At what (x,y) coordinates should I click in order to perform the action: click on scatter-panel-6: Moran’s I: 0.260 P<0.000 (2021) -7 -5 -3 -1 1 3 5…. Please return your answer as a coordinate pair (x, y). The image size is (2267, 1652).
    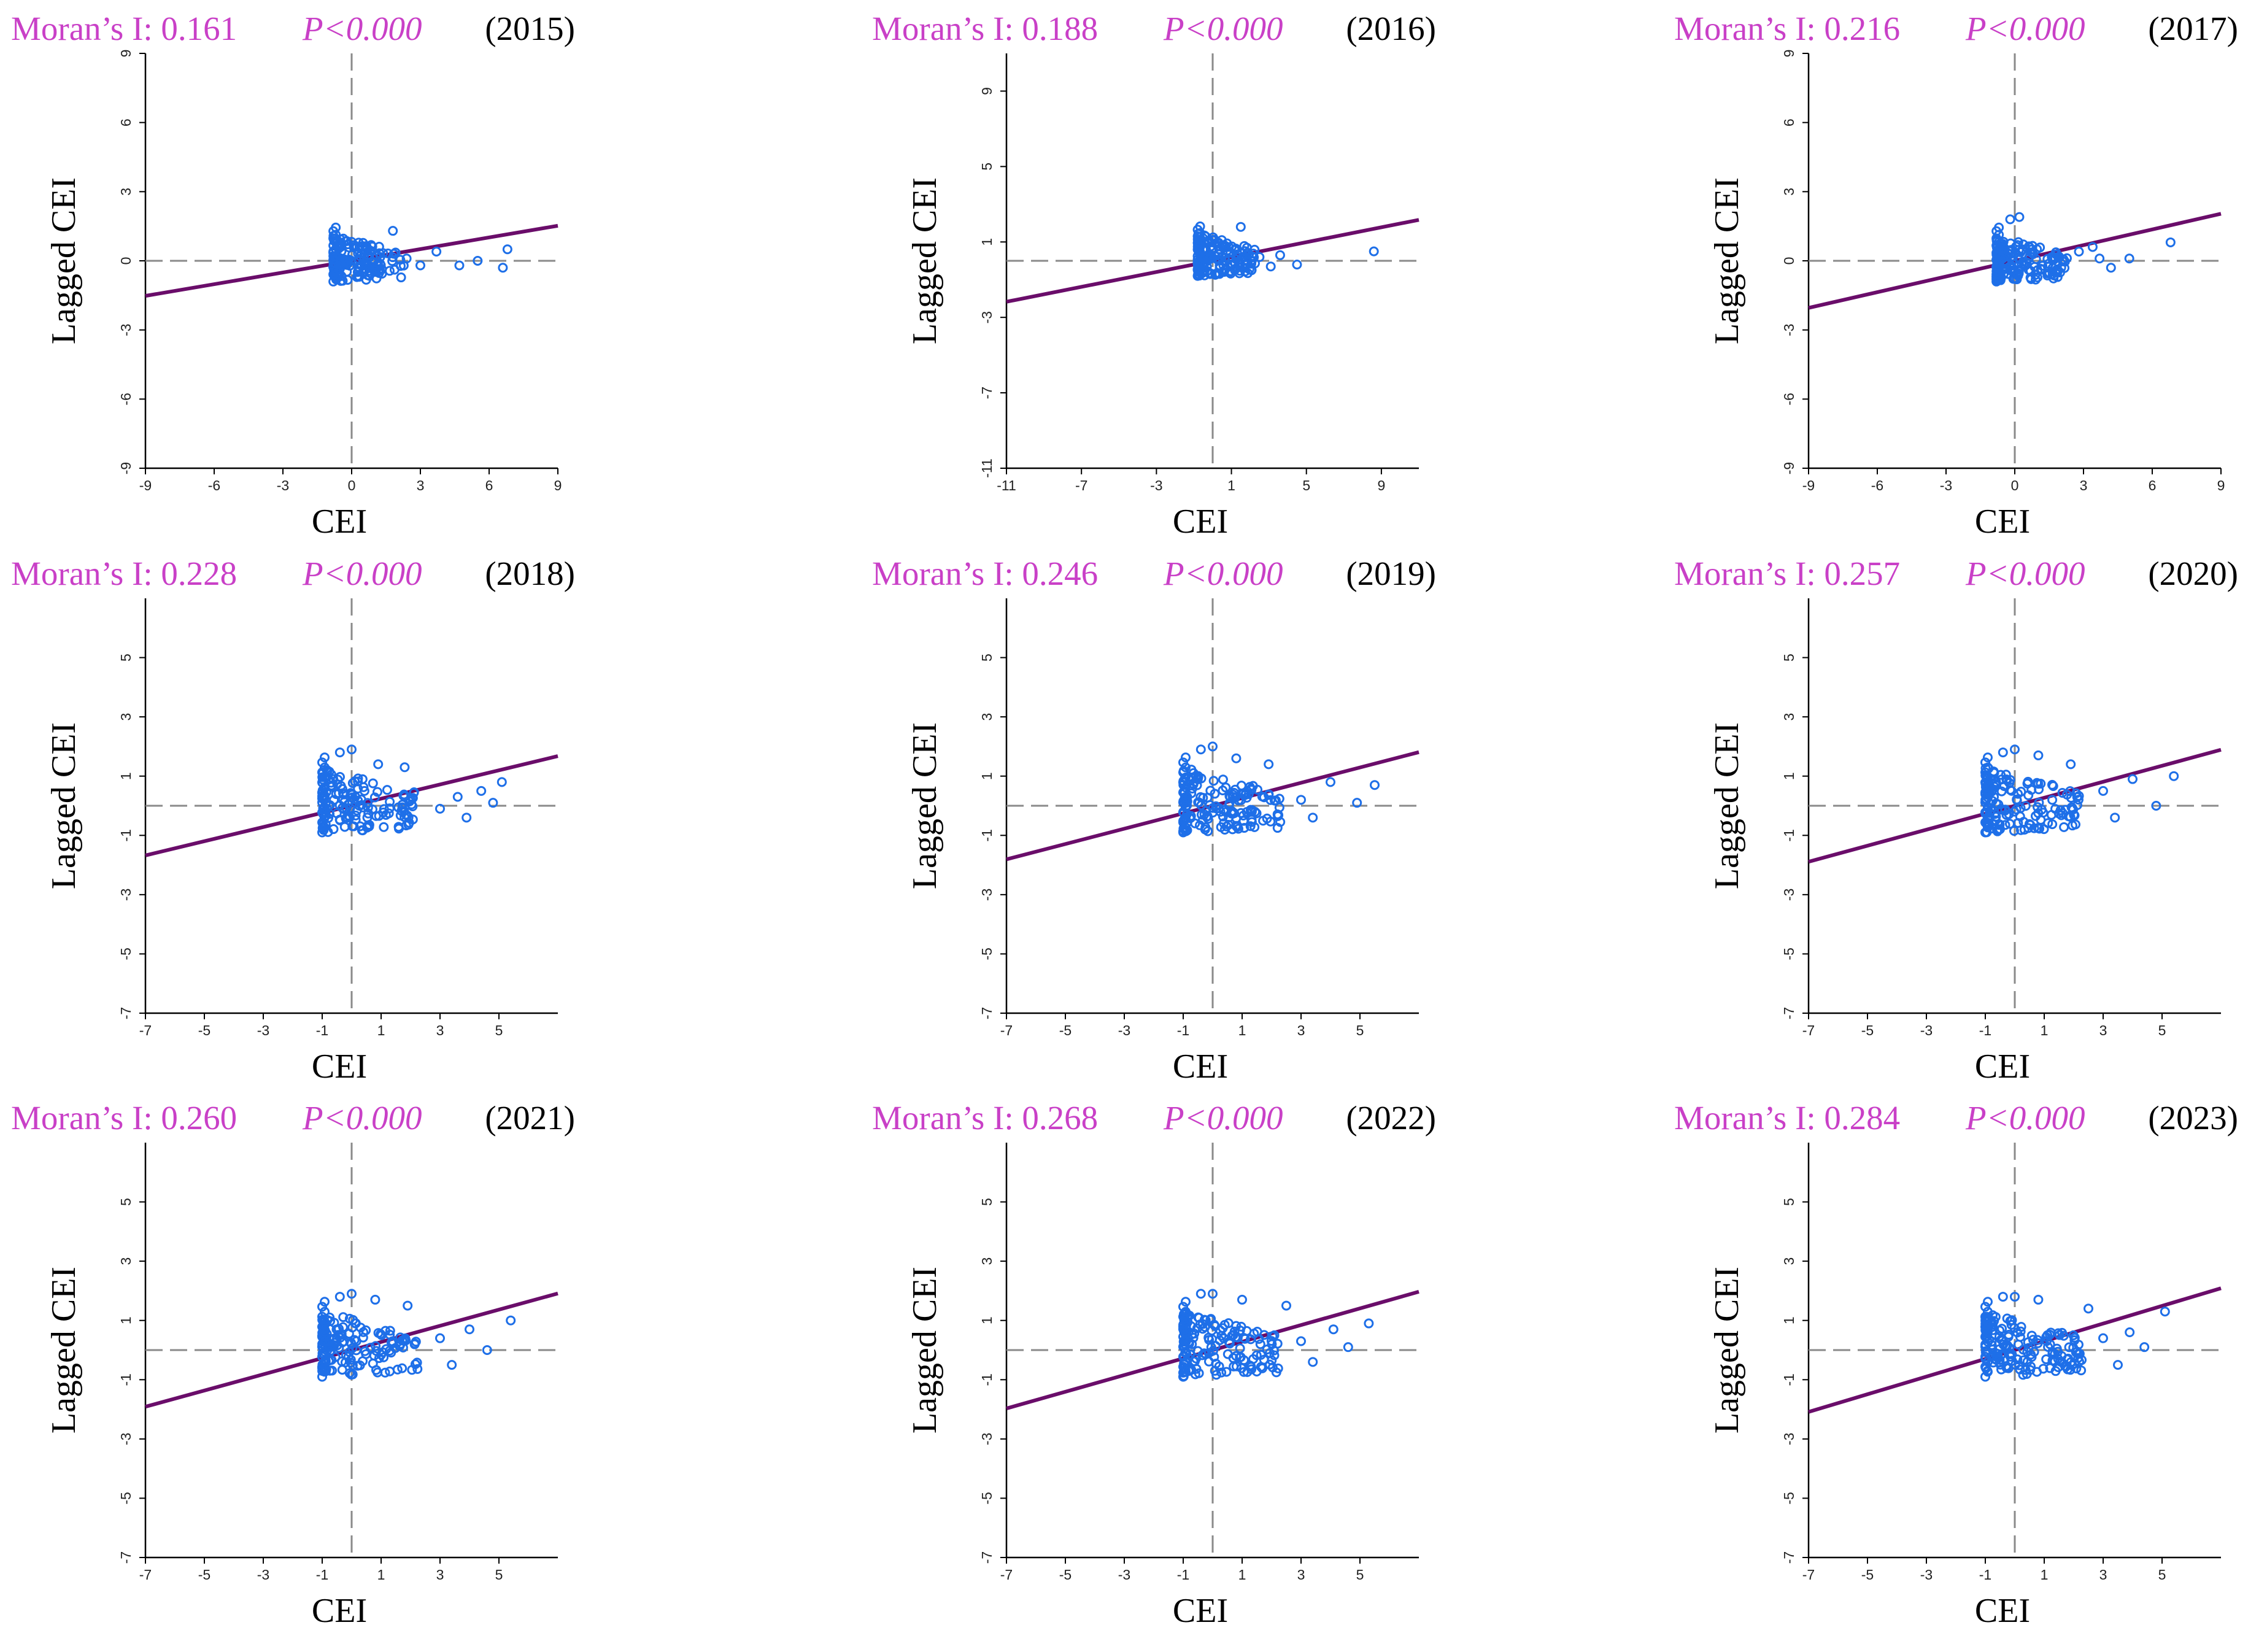
    Looking at the image, I should click on (293, 1364).